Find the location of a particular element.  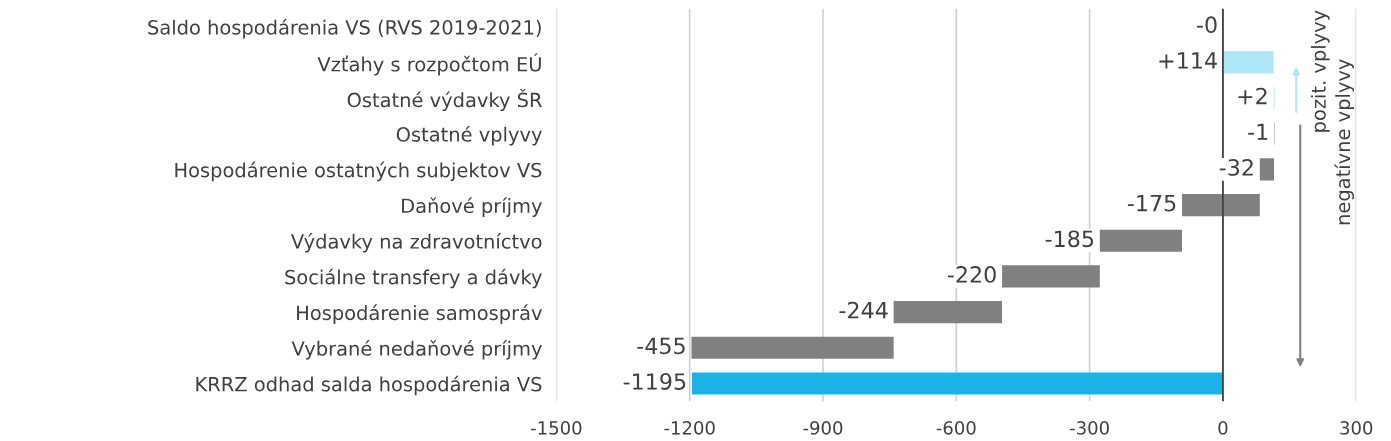

y-tick-label: Vybrané nedaňové príjmy is located at coordinates (416, 350).